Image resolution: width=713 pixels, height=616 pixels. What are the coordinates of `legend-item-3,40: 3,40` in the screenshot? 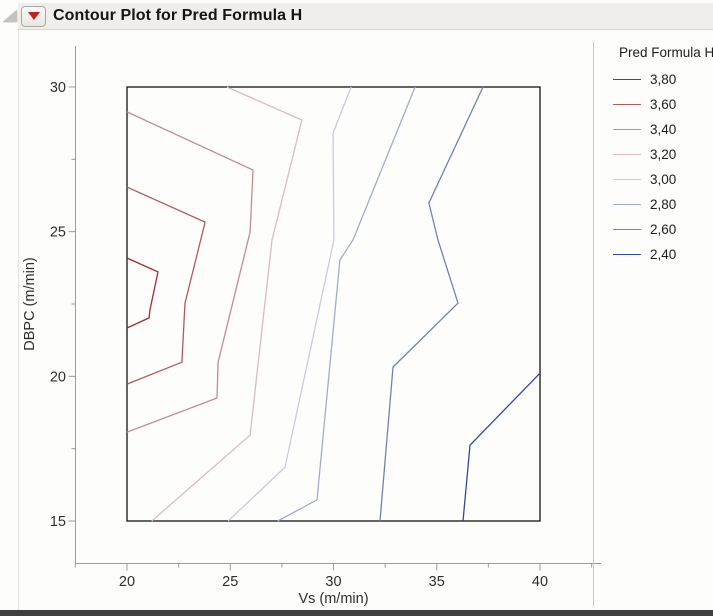 It's located at (658, 129).